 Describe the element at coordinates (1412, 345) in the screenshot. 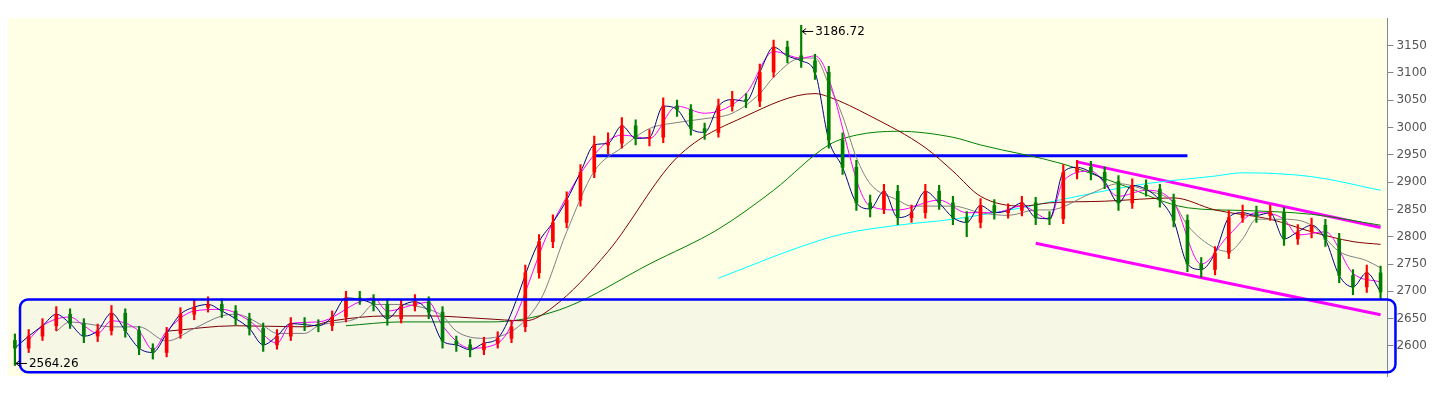

I see `y-tick-label: 2600` at that location.